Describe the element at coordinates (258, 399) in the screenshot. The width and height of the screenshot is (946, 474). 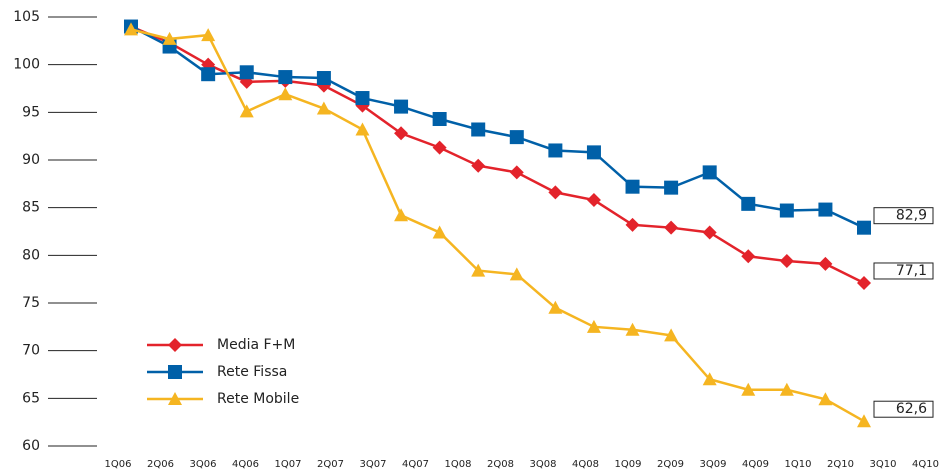
I see `legend-label: Rete Mobile` at that location.